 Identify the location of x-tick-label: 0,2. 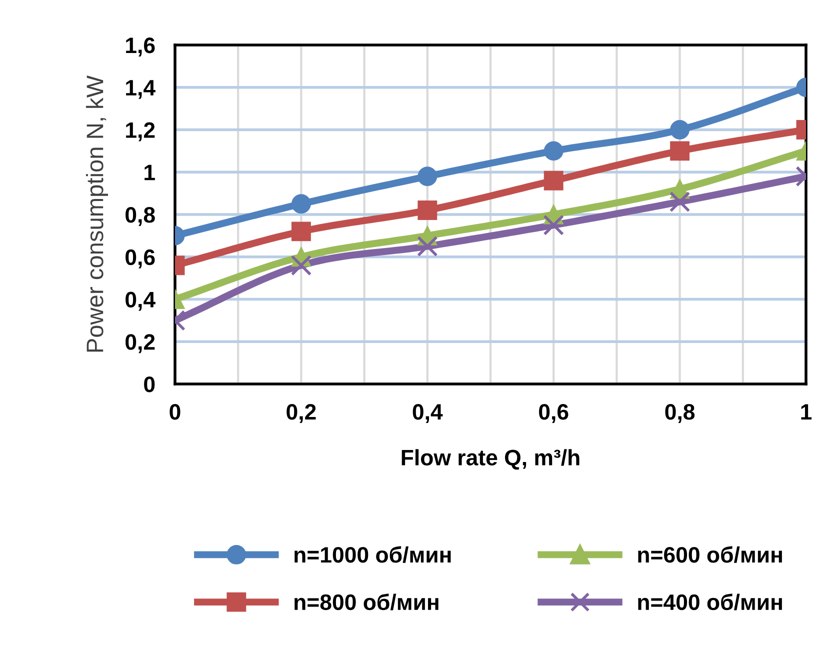
(301, 413).